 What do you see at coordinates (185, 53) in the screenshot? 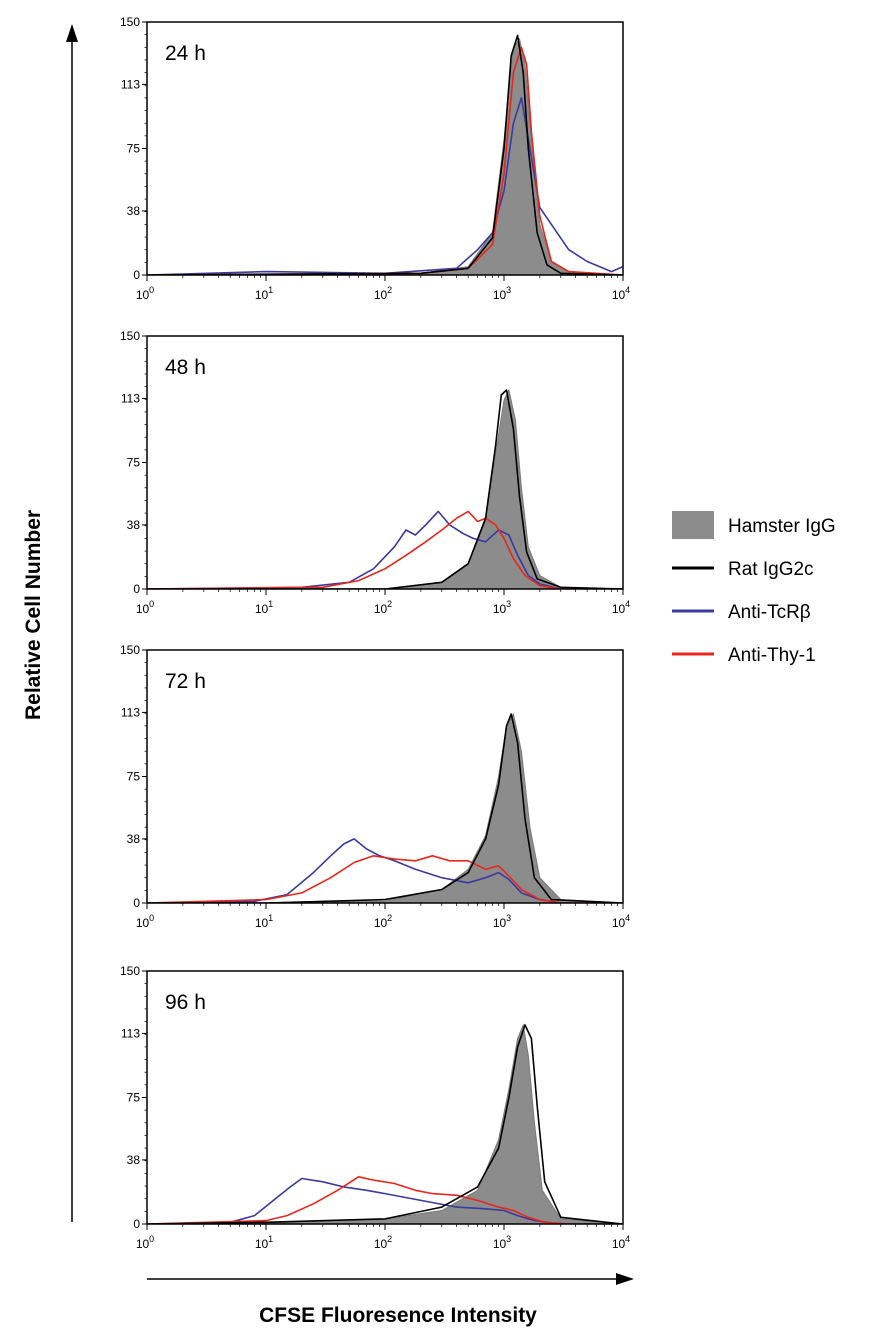
I see `panel-1-label: 24 h` at bounding box center [185, 53].